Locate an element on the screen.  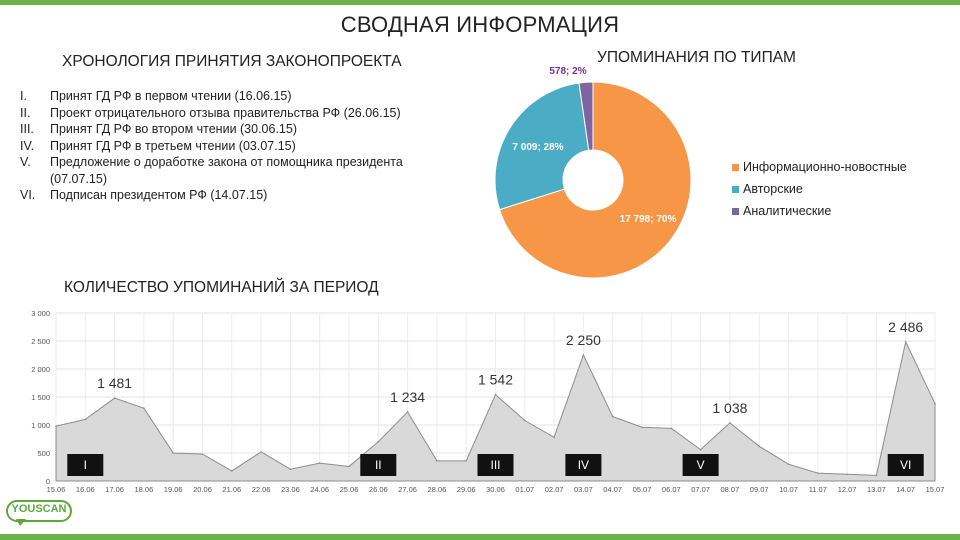
x-tick-label: 26.06 is located at coordinates (378, 489).